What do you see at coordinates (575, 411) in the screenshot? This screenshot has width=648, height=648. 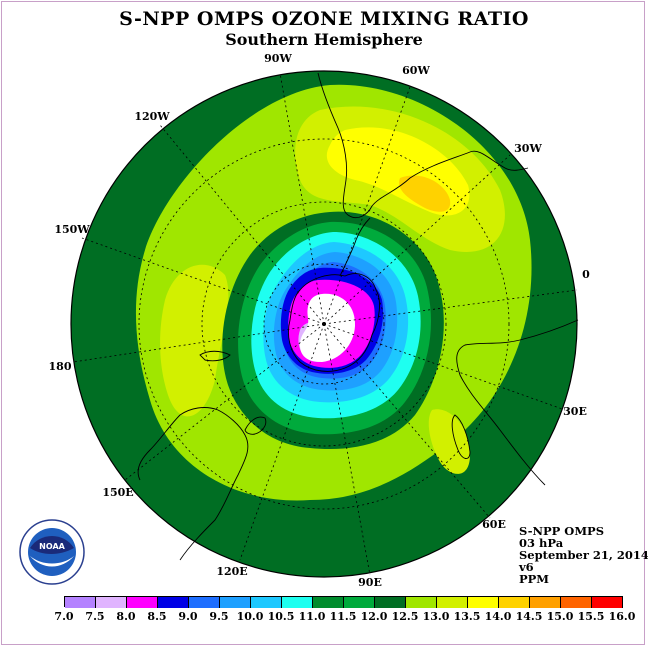 I see `lon-label: 30E` at bounding box center [575, 411].